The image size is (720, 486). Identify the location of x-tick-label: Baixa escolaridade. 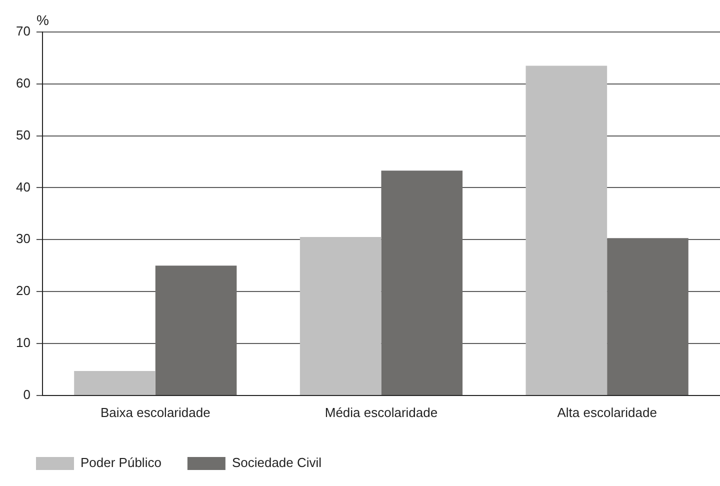
(155, 412).